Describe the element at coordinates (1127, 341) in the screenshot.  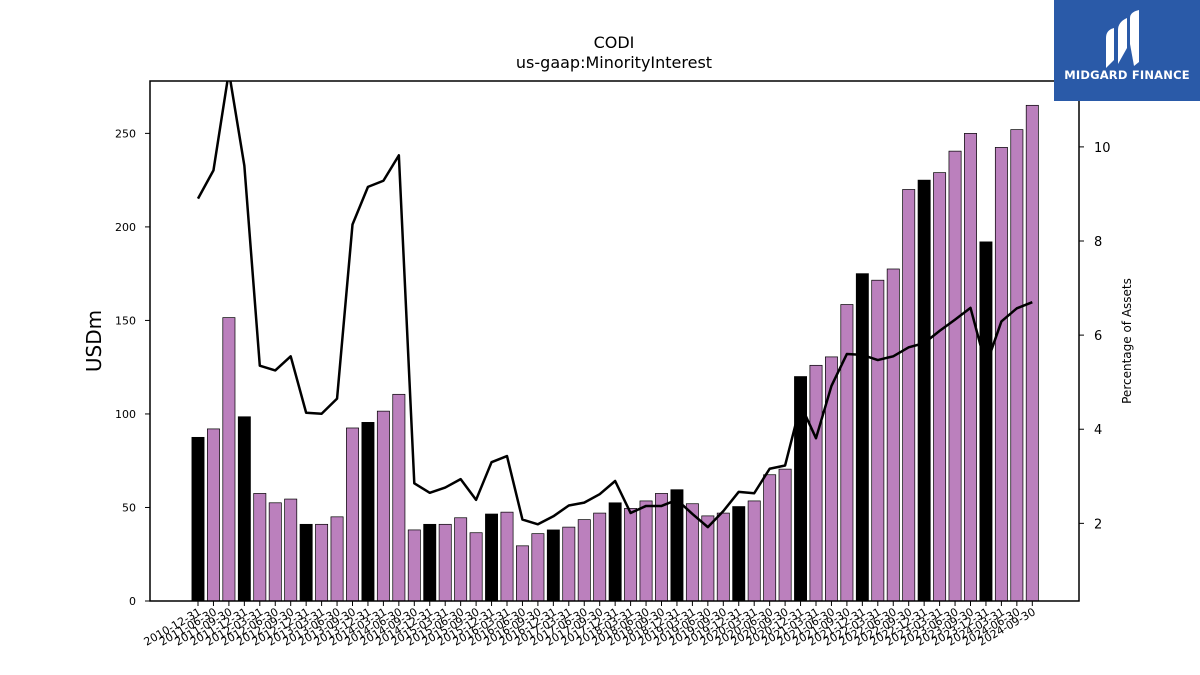
I see `y2-axis-label: Percentage of Assets` at that location.